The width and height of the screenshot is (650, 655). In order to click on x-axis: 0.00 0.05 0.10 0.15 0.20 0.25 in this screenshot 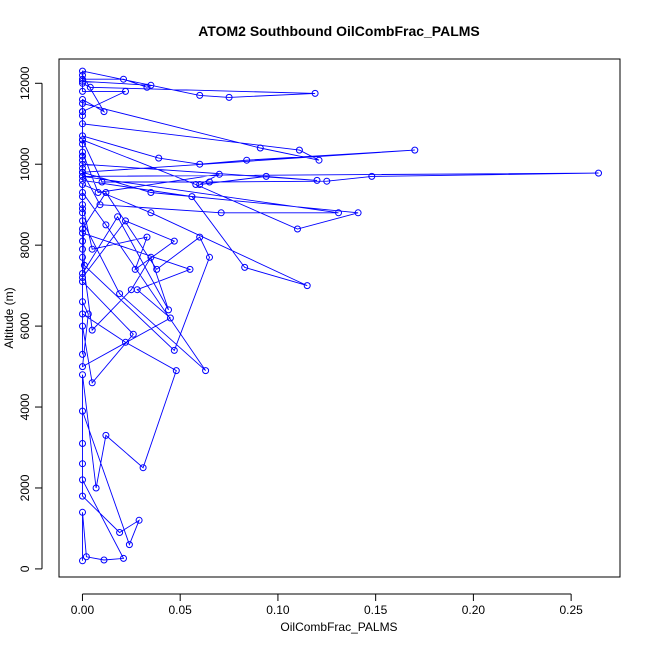, I will do `click(327, 605)`.